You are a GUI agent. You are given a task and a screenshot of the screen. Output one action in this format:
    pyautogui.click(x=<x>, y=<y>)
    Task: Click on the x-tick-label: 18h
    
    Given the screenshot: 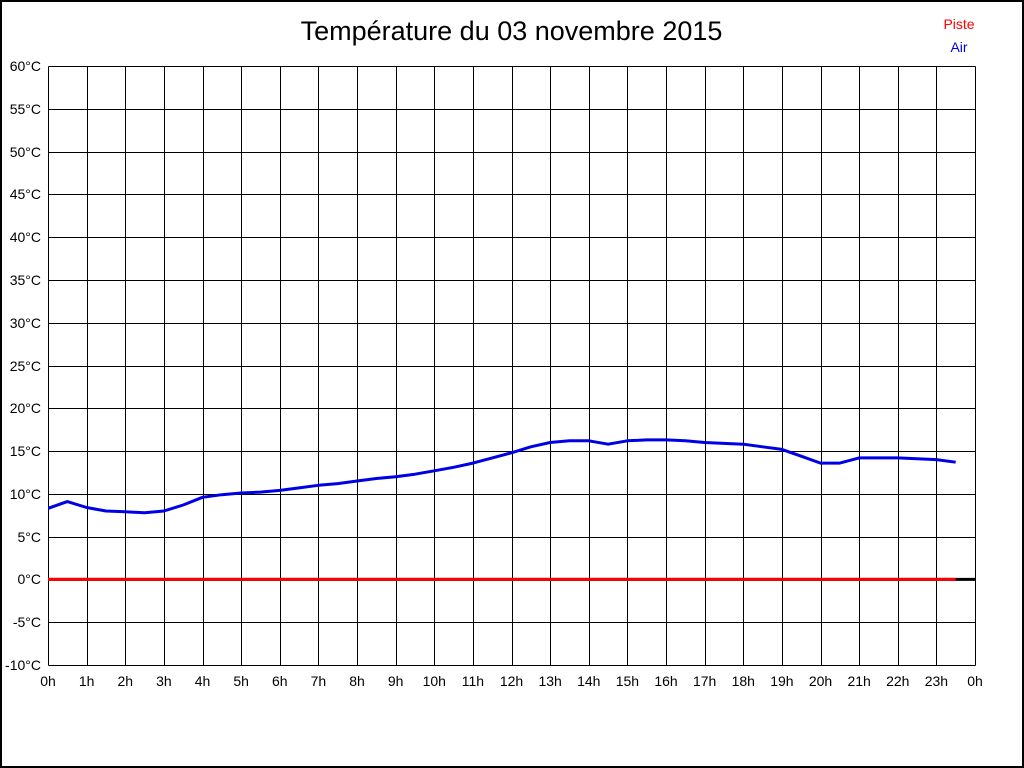 What is the action you would take?
    pyautogui.click(x=743, y=681)
    